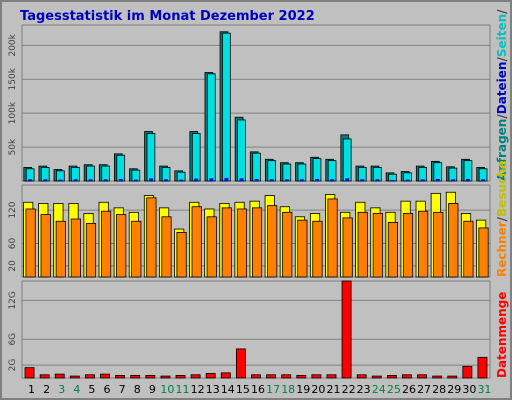 Image resolution: width=512 pixels, height=405 pixels. What do you see at coordinates (91, 389) in the screenshot?
I see `x-tick-day-label: 5` at bounding box center [91, 389].